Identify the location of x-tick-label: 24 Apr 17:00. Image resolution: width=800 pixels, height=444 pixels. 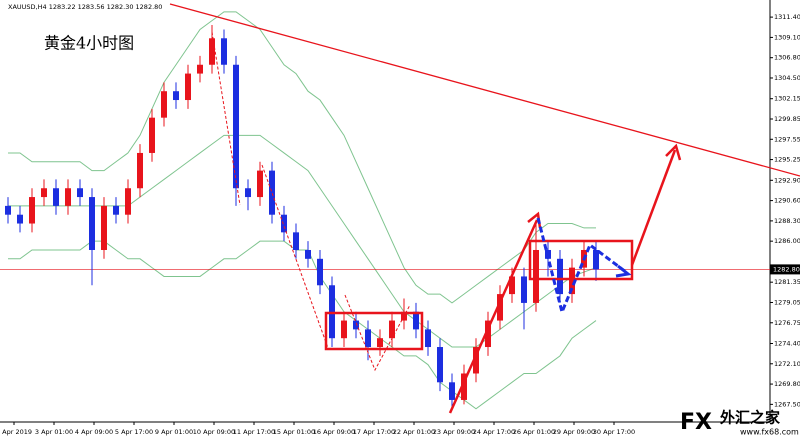
(494, 432).